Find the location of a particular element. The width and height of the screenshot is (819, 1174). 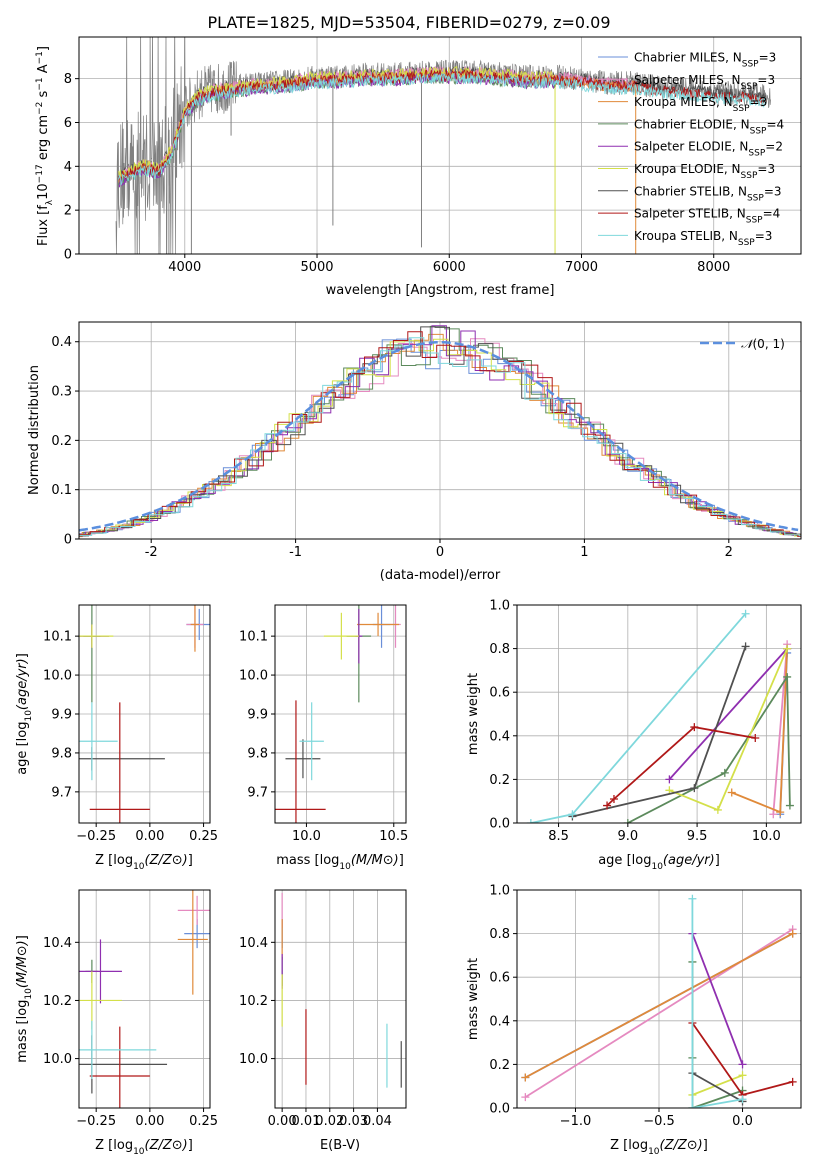

x-axis-label: mass [log10(M/M⊙)] is located at coordinates (340, 862).